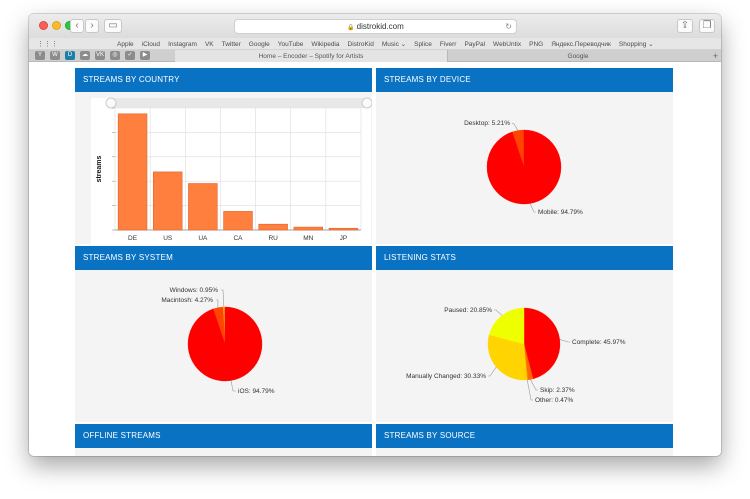 The width and height of the screenshot is (750, 499). I want to click on device-pie-chart: Desktop: 5.21% Mobile: 94.79%, so click(523, 168).